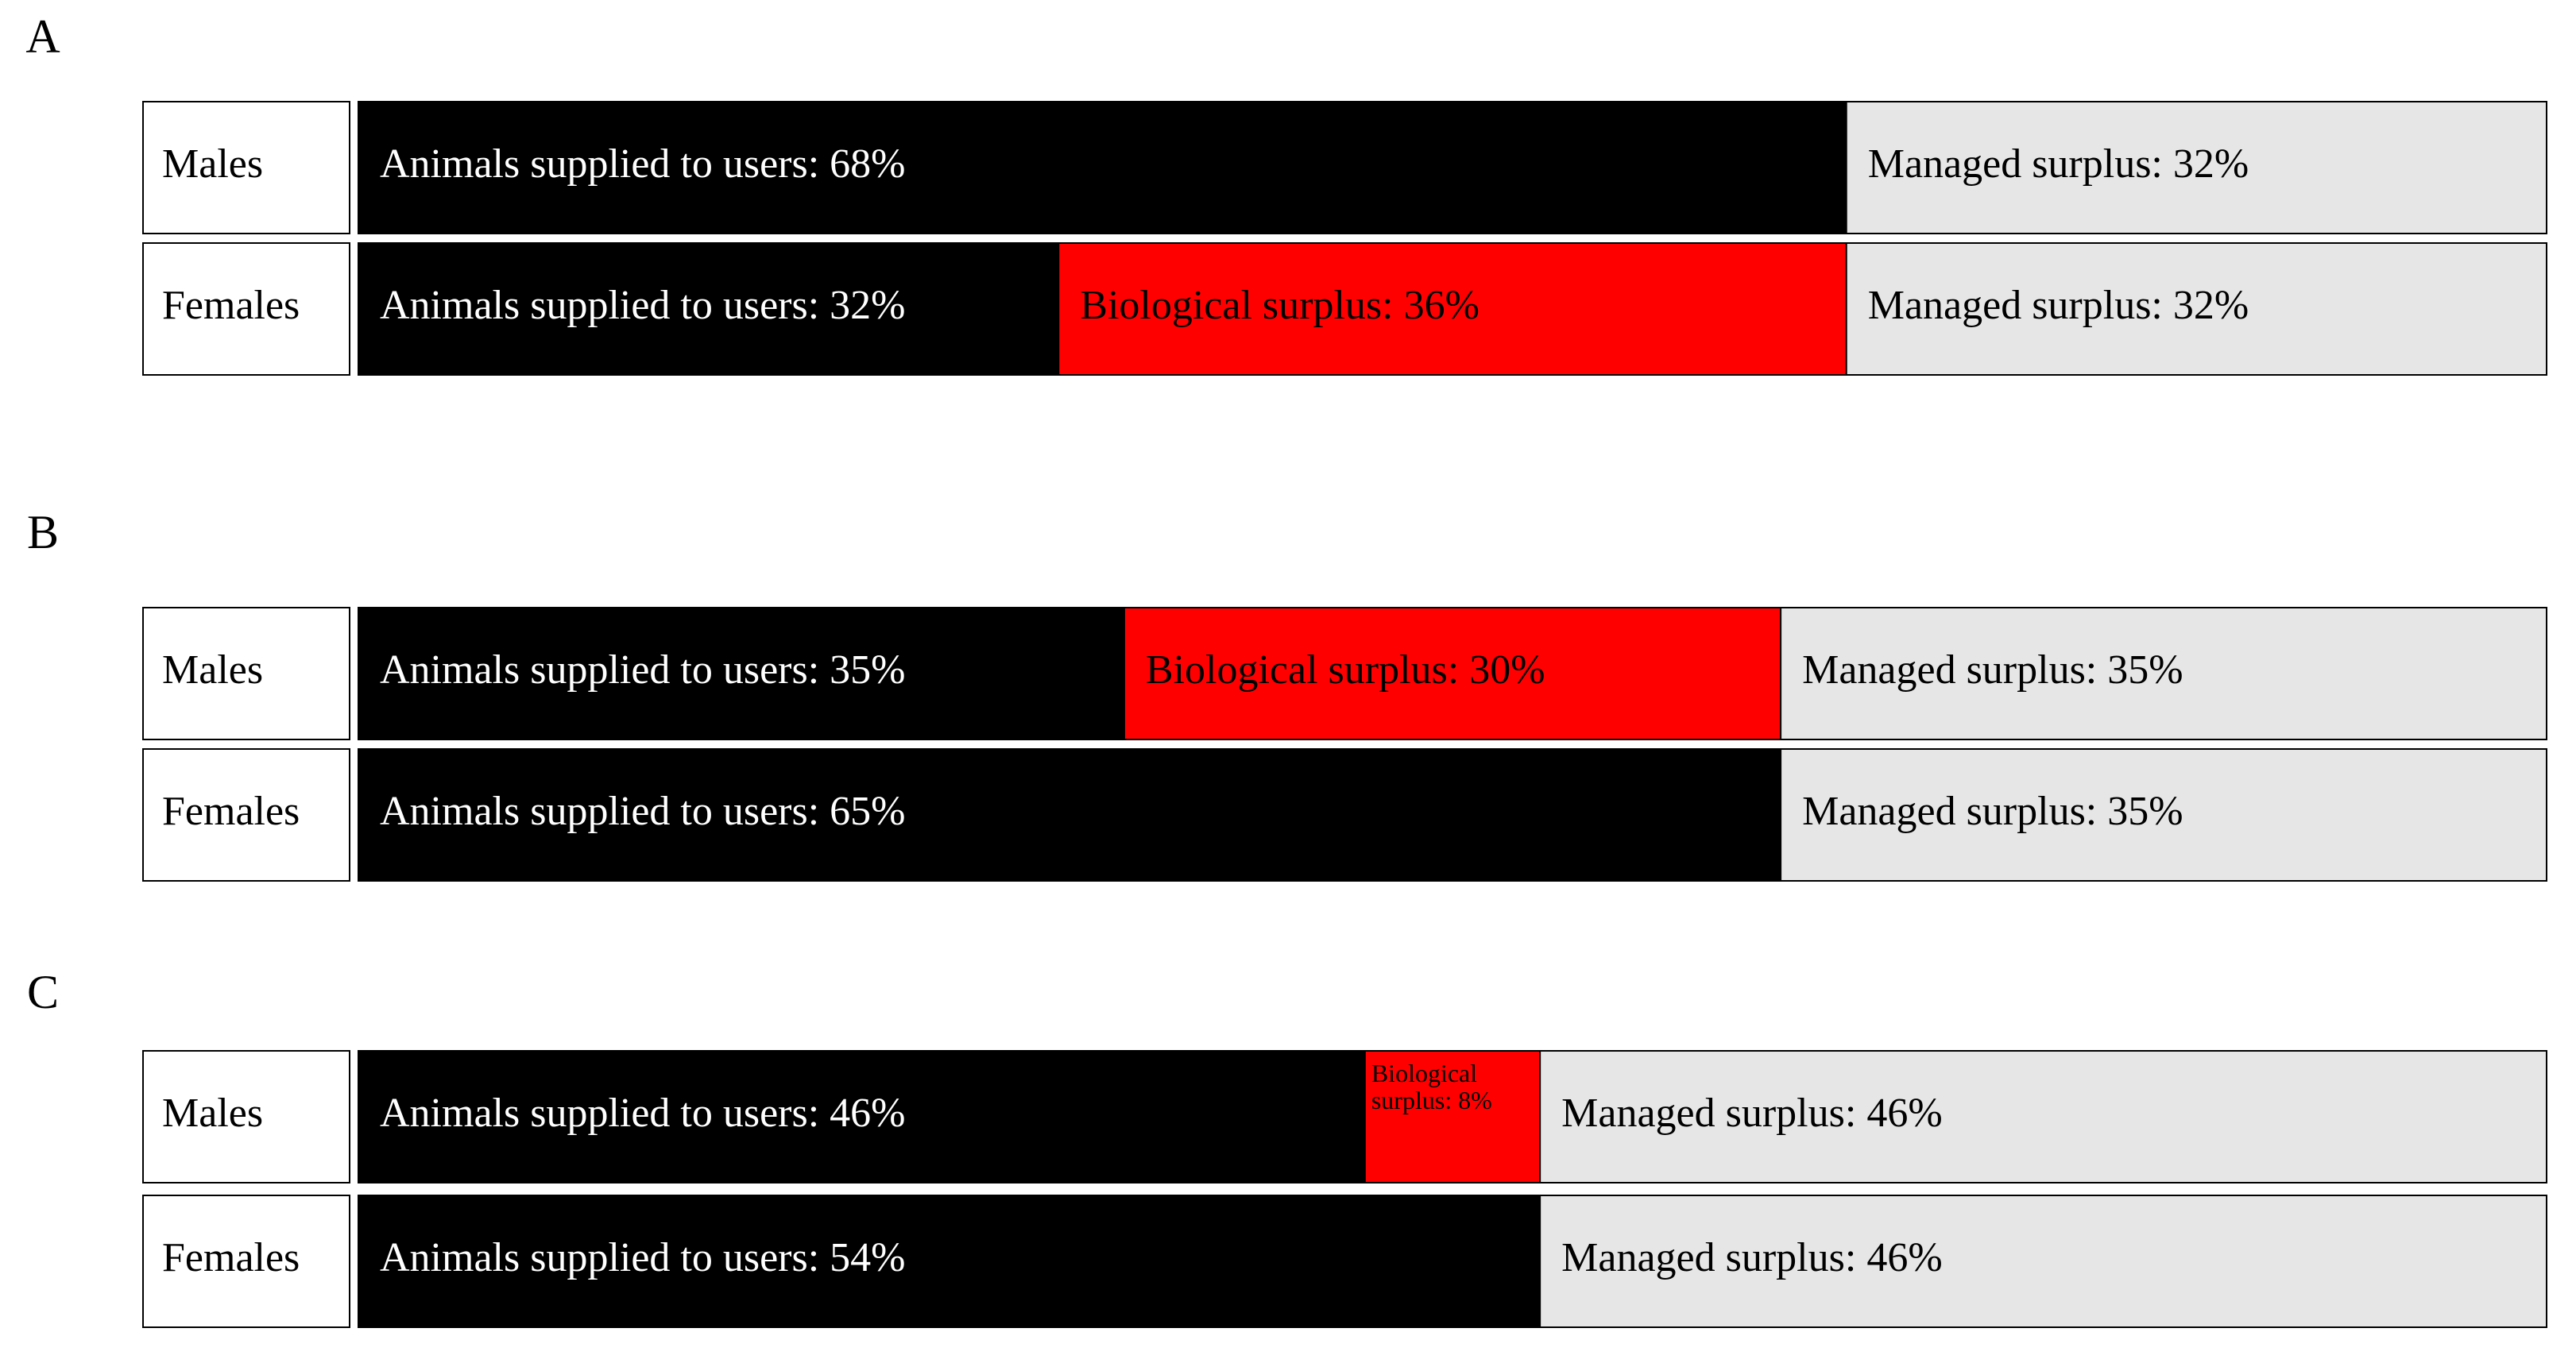 The image size is (2576, 1363). What do you see at coordinates (42, 36) in the screenshot?
I see `panel-title: A` at bounding box center [42, 36].